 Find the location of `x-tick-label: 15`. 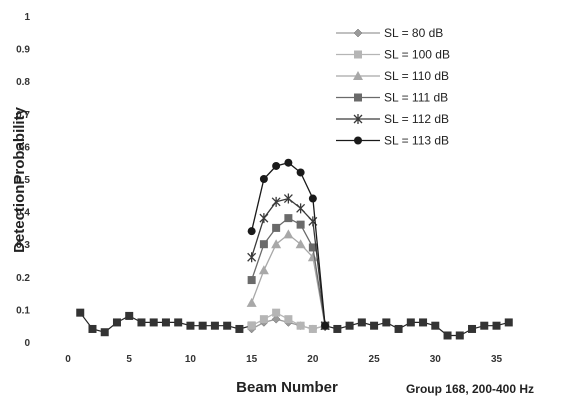

x-tick-label: 15 is located at coordinates (252, 359).